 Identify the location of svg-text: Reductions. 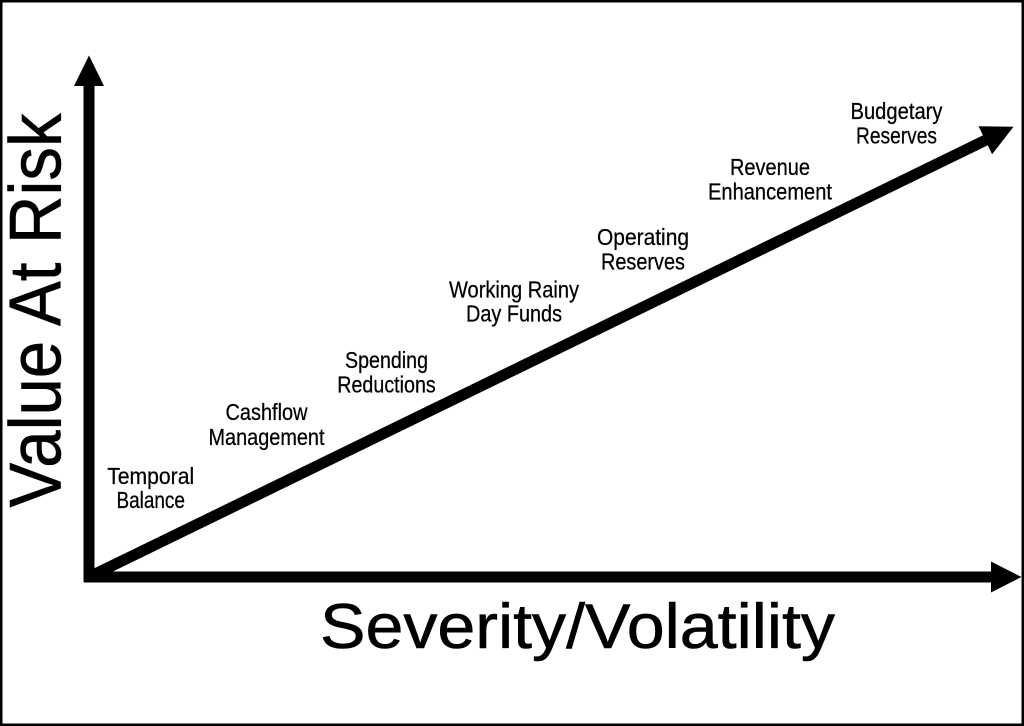
(386, 385).